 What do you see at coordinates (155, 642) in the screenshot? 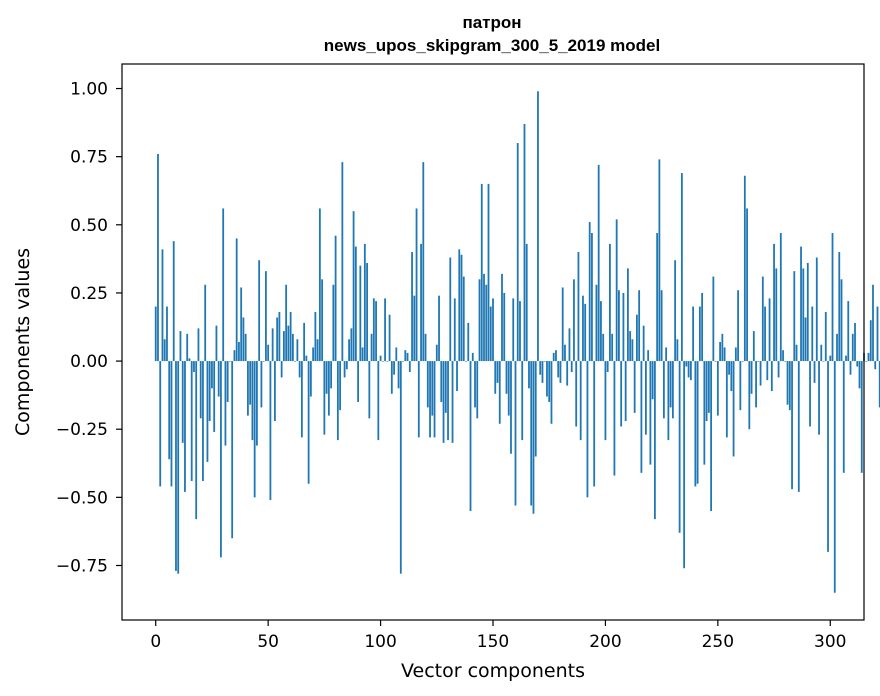
I see `x-tick-label: 0` at bounding box center [155, 642].